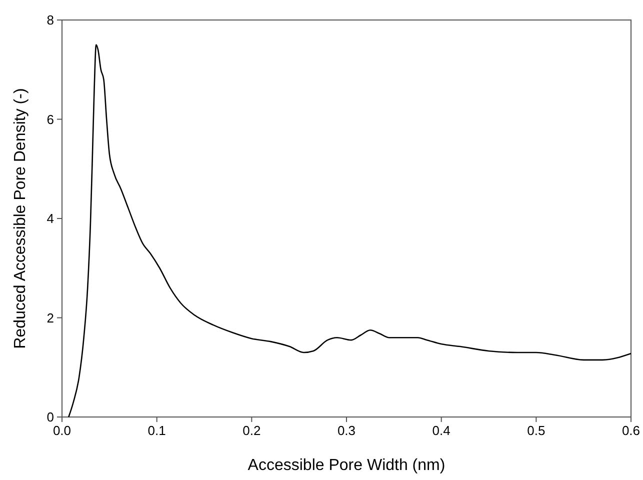  I want to click on y-axis-title: Reduced Accessible Pore Density (-), so click(20, 218).